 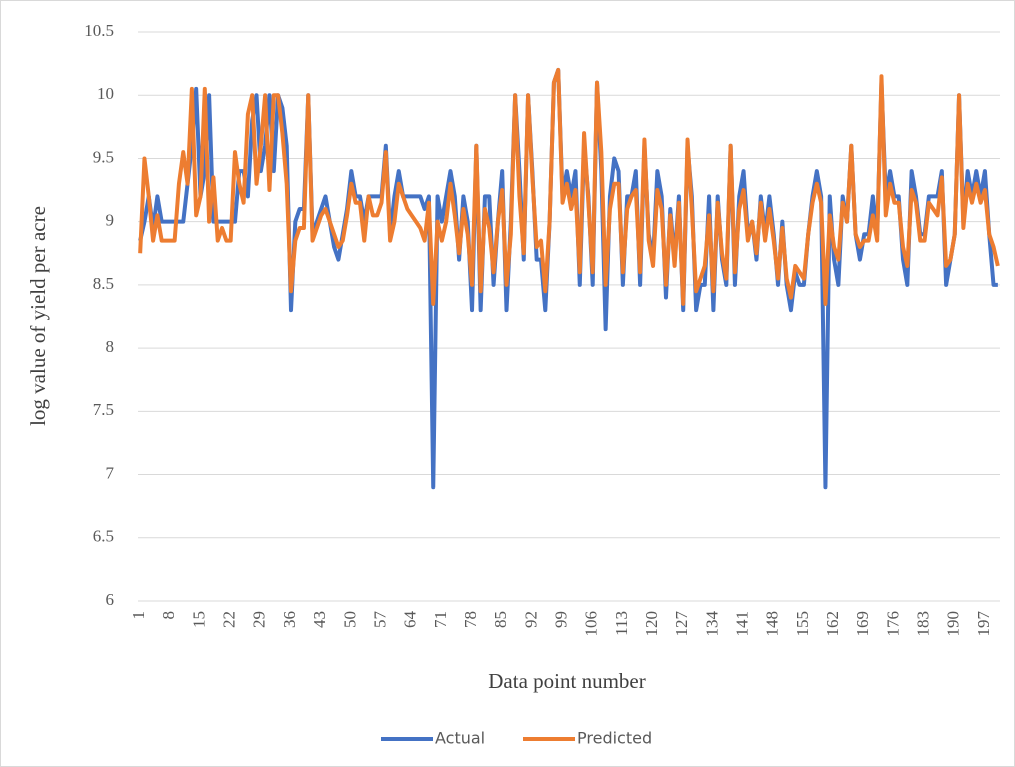 I want to click on x-tick-label: 183, so click(x=922, y=624).